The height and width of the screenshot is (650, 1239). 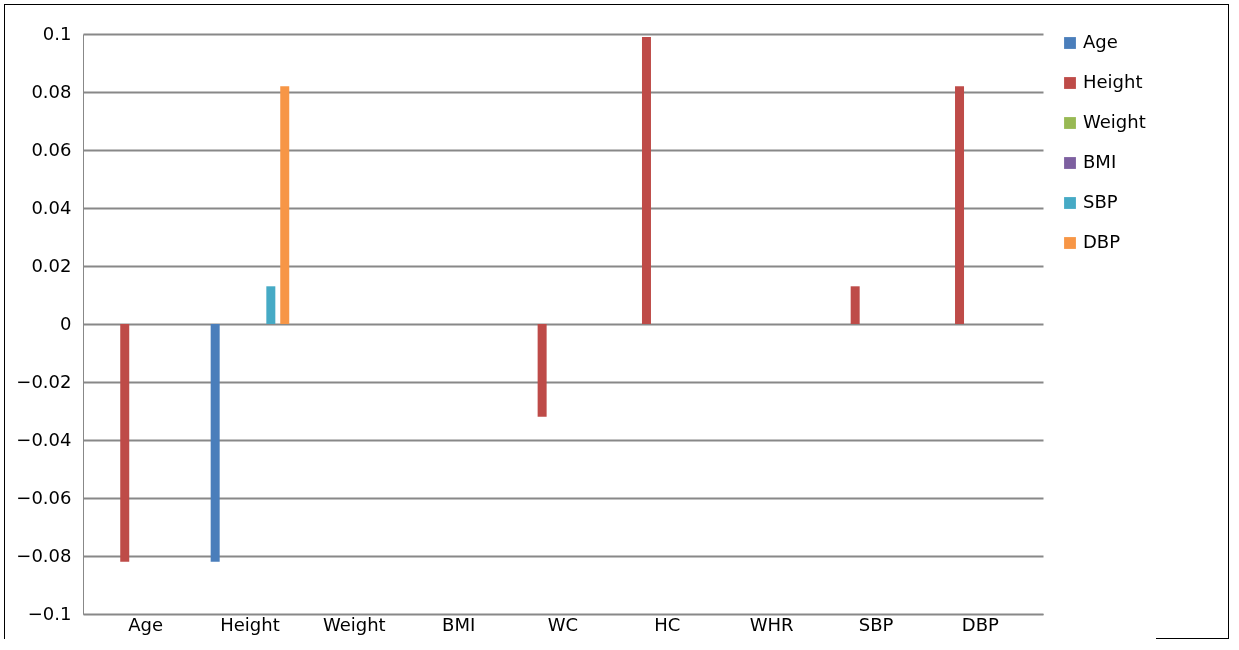 I want to click on x-tick-label: Age, so click(x=146, y=624).